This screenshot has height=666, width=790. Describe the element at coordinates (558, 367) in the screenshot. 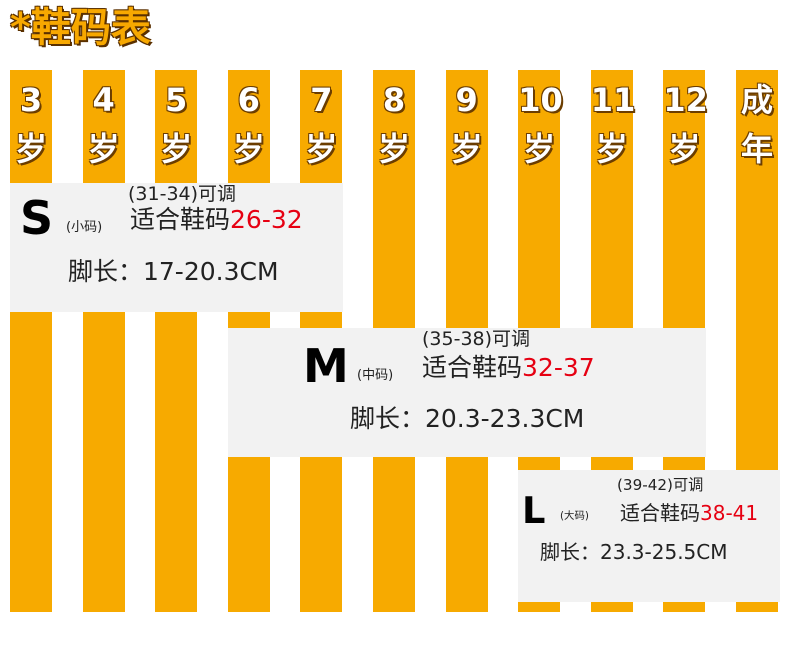

I see `fit-range: 32-37` at that location.